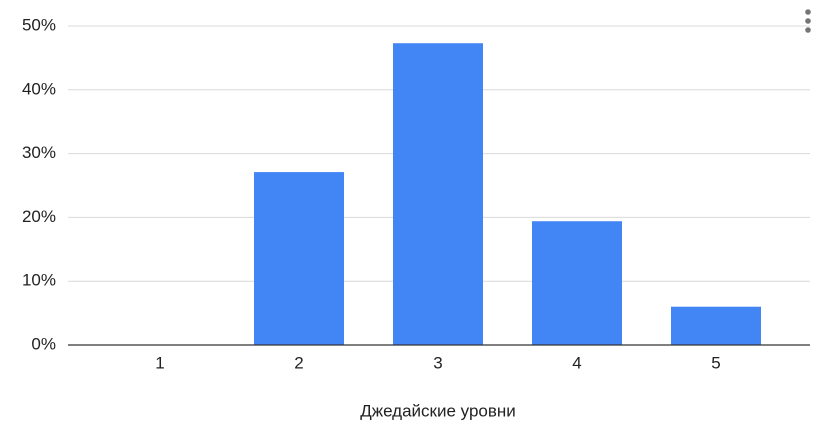  I want to click on menu-icon, so click(808, 21).